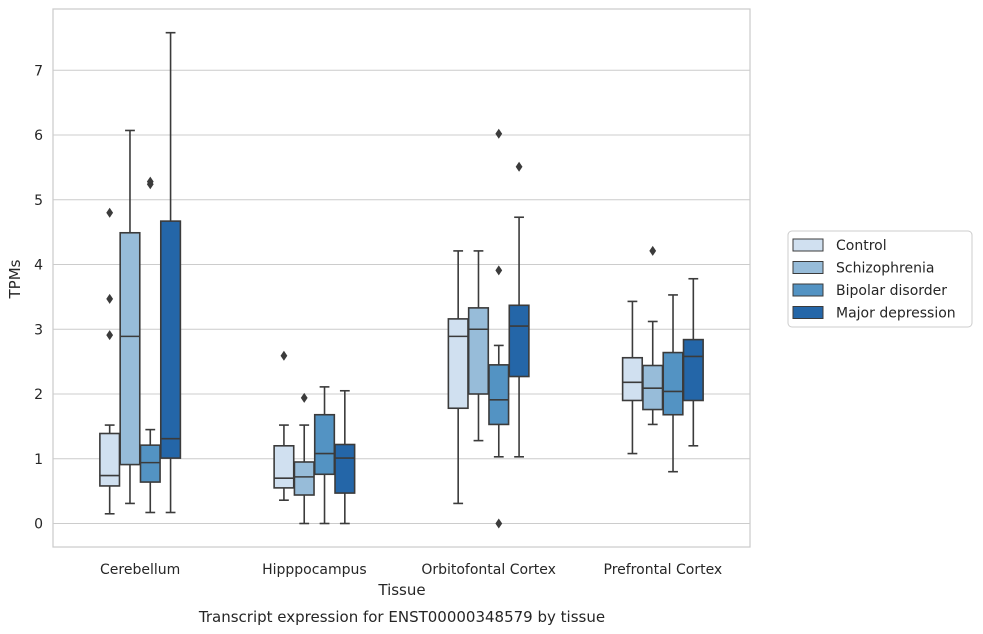  I want to click on legend-label: Control, so click(861, 246).